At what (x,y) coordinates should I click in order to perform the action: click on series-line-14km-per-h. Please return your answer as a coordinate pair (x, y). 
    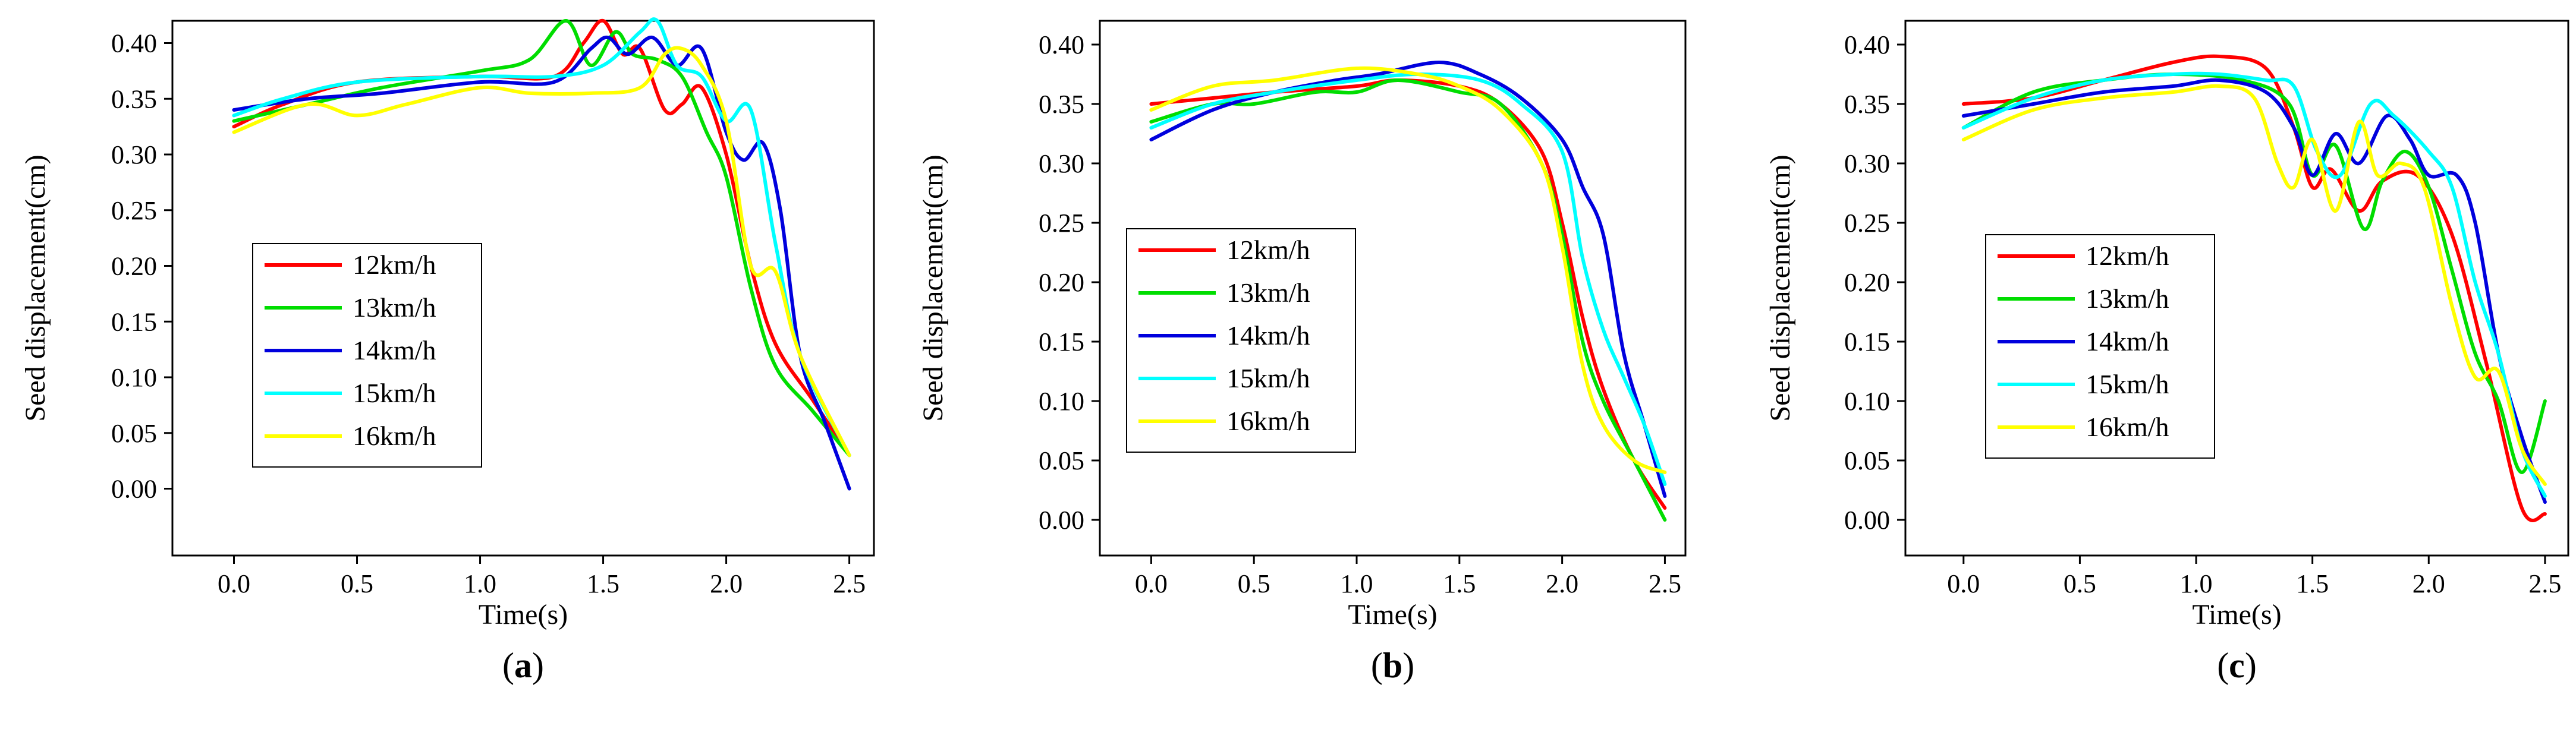
    Looking at the image, I should click on (2254, 291).